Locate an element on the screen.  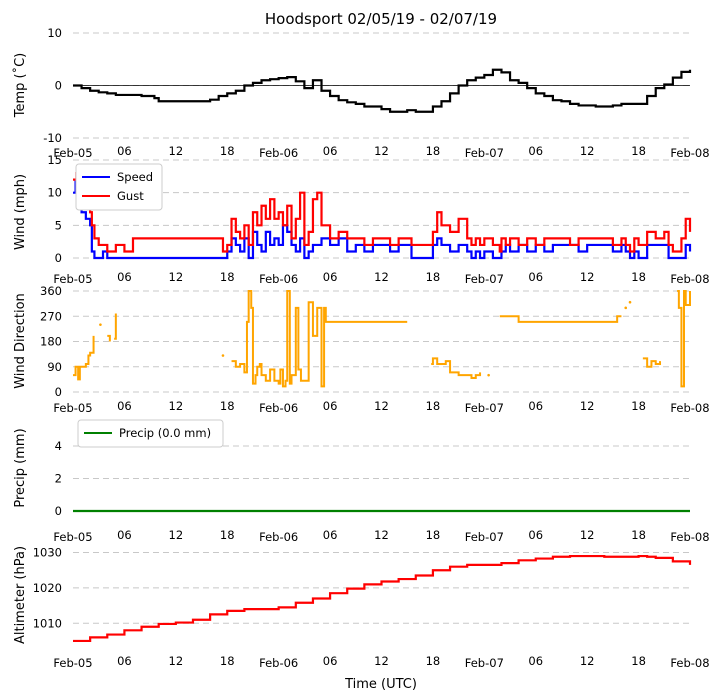
y-tick-label: 1010 is located at coordinates (47, 623).